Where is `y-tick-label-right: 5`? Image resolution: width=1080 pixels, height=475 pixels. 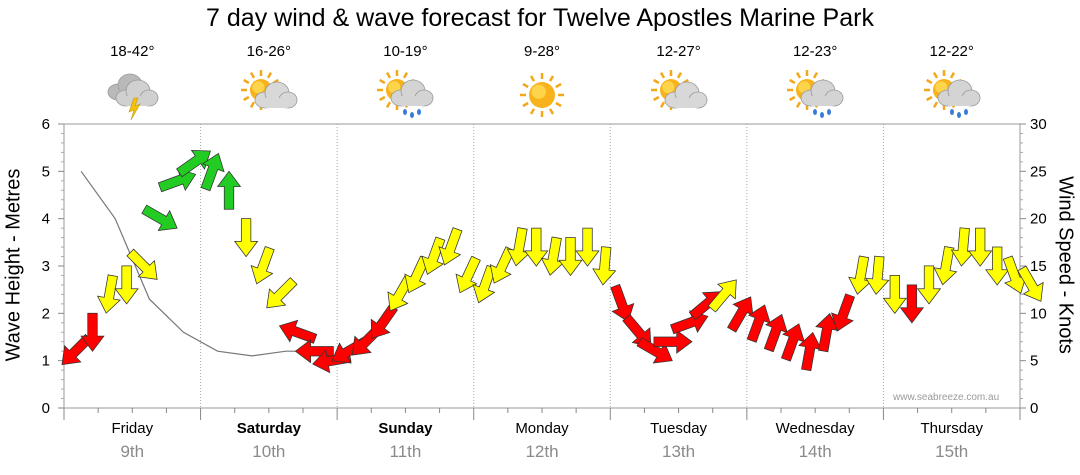
y-tick-label-right: 5 is located at coordinates (1034, 361).